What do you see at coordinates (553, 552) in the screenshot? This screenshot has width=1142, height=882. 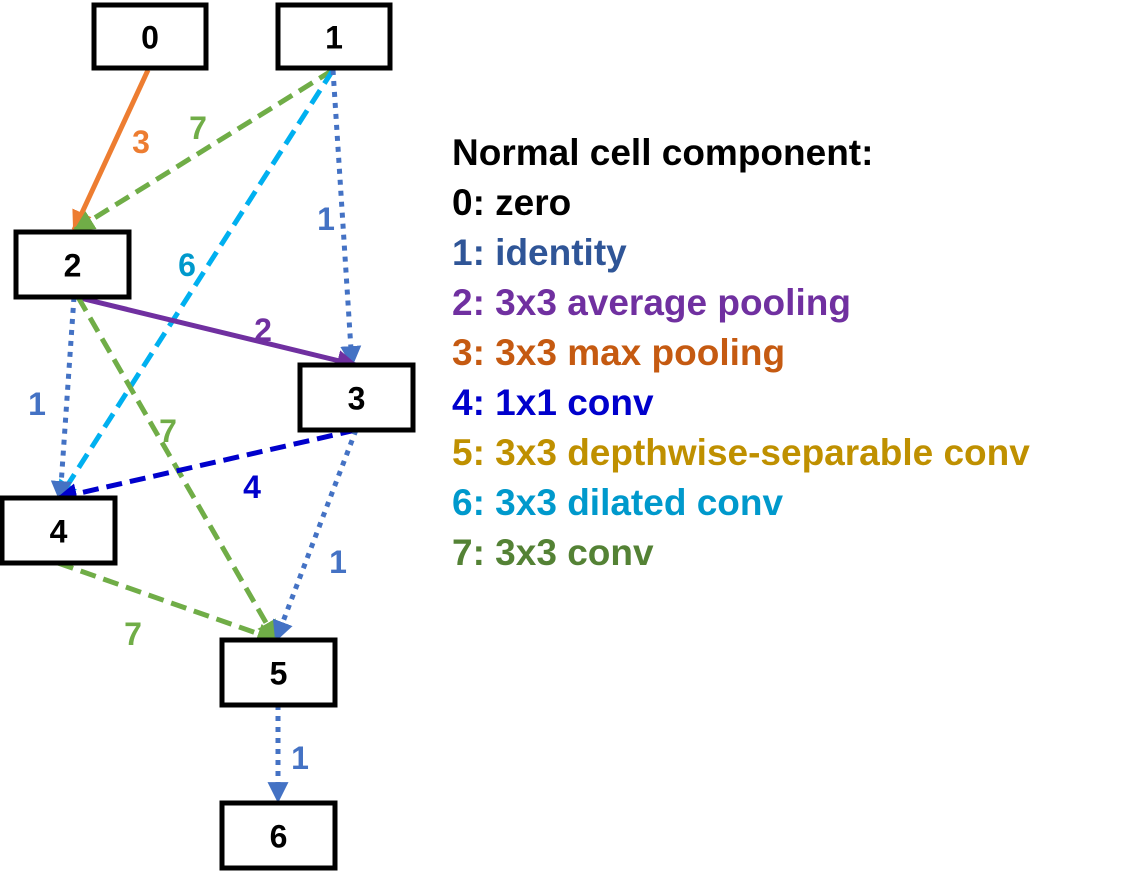 I see `legend-item-3x3-conv: 7: 3x3 conv` at bounding box center [553, 552].